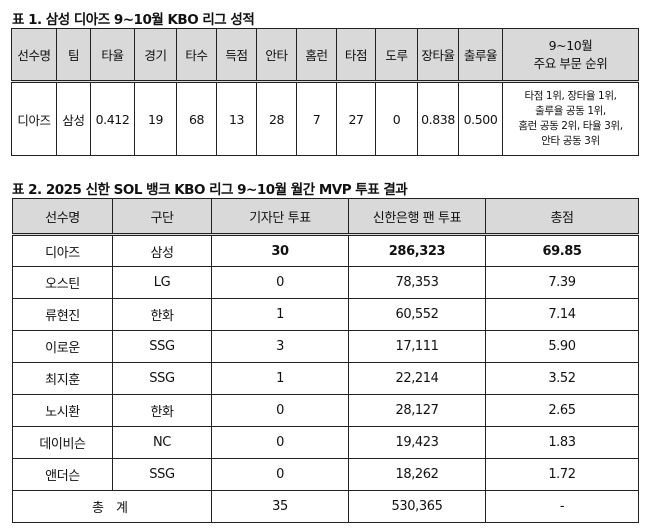 The height and width of the screenshot is (530, 645). Describe the element at coordinates (276, 55) in the screenshot. I see `header-cell: 안타` at that location.